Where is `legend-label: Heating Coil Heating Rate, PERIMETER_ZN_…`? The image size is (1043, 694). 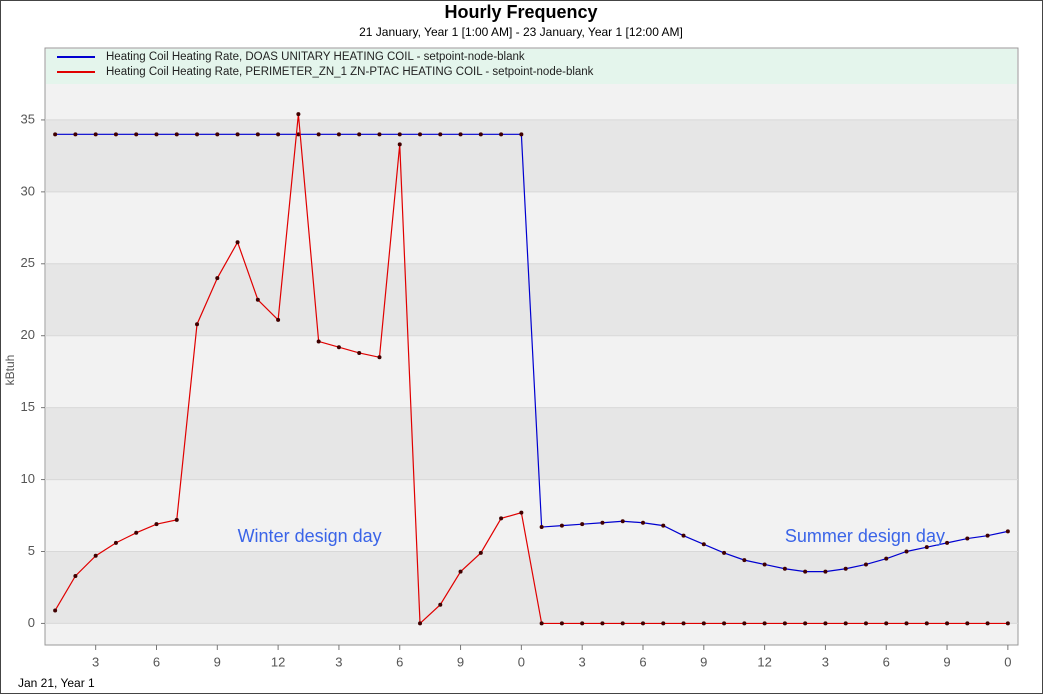 legend-label: Heating Coil Heating Rate, PERIMETER_ZN_… is located at coordinates (350, 72).